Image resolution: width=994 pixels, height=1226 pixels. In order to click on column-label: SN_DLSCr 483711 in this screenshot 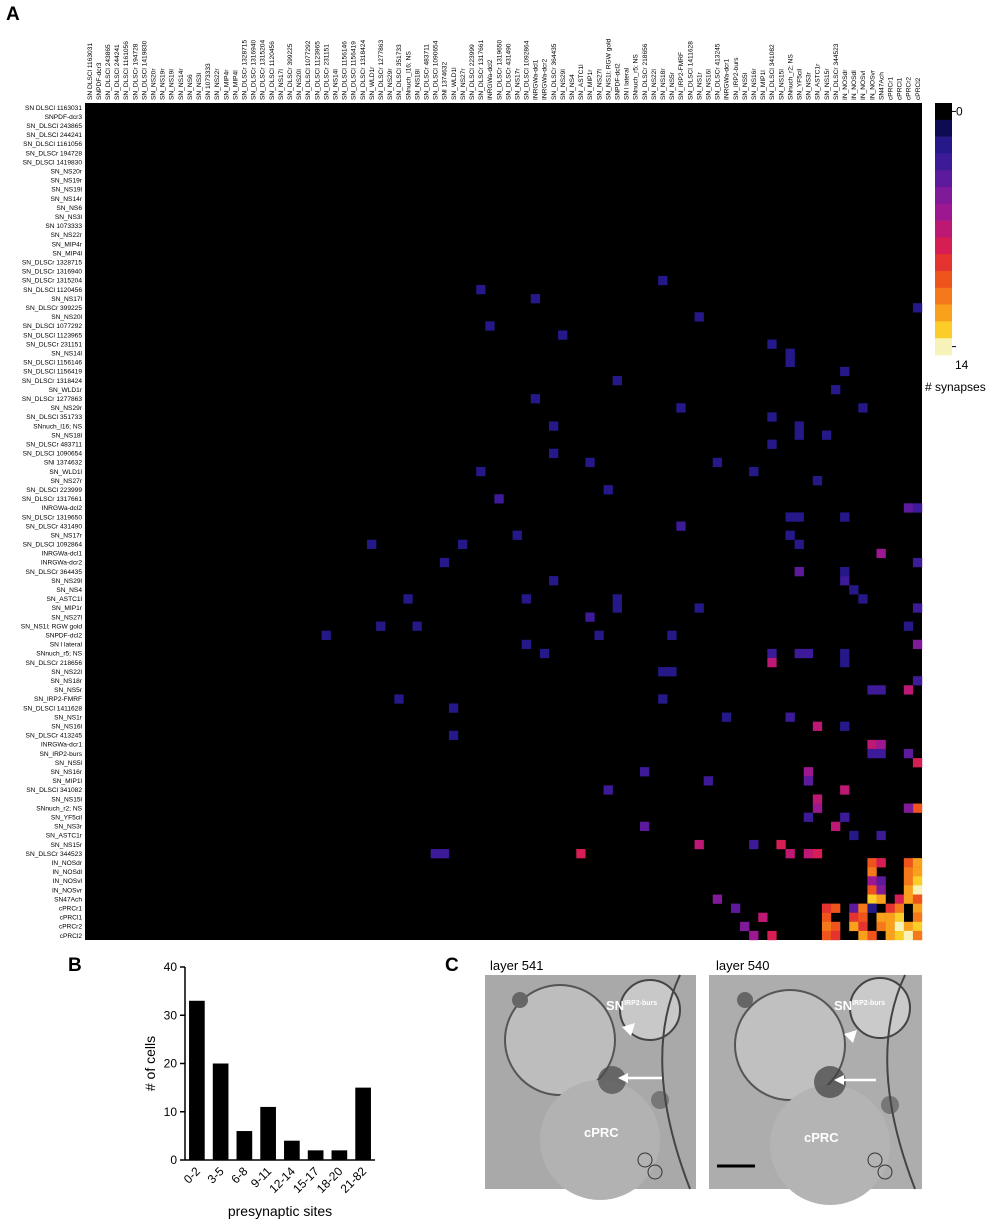, I will do `click(426, 72)`.